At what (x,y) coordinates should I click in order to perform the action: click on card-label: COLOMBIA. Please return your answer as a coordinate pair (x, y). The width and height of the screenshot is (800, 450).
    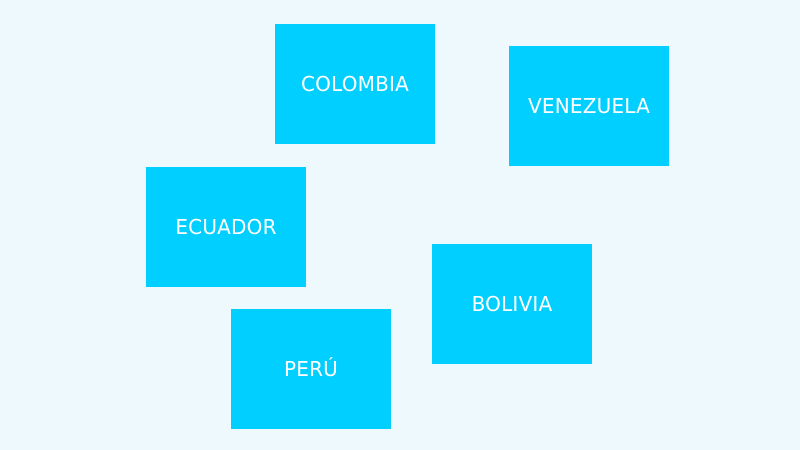
    Looking at the image, I should click on (355, 84).